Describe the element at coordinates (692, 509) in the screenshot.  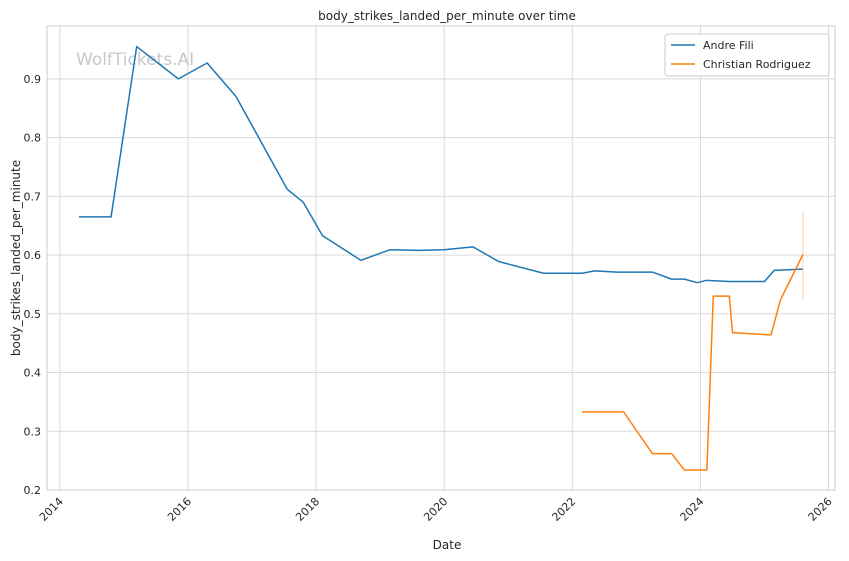
I see `x-tick-label: 2024` at that location.